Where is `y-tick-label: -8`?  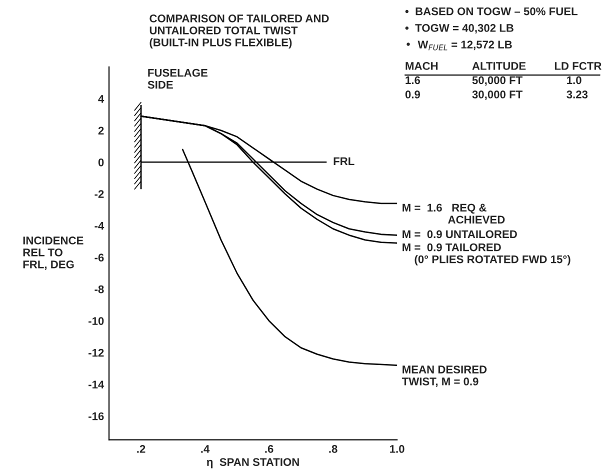 y-tick-label: -8 is located at coordinates (99, 289).